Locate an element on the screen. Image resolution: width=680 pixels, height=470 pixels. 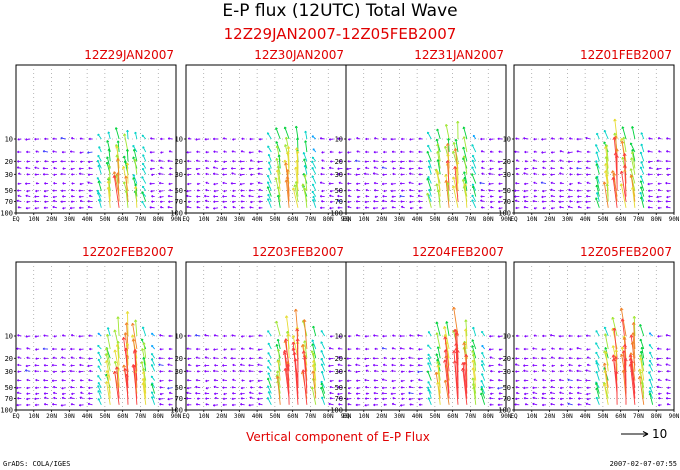
y-tick-label: 20 is located at coordinates (339, 359).